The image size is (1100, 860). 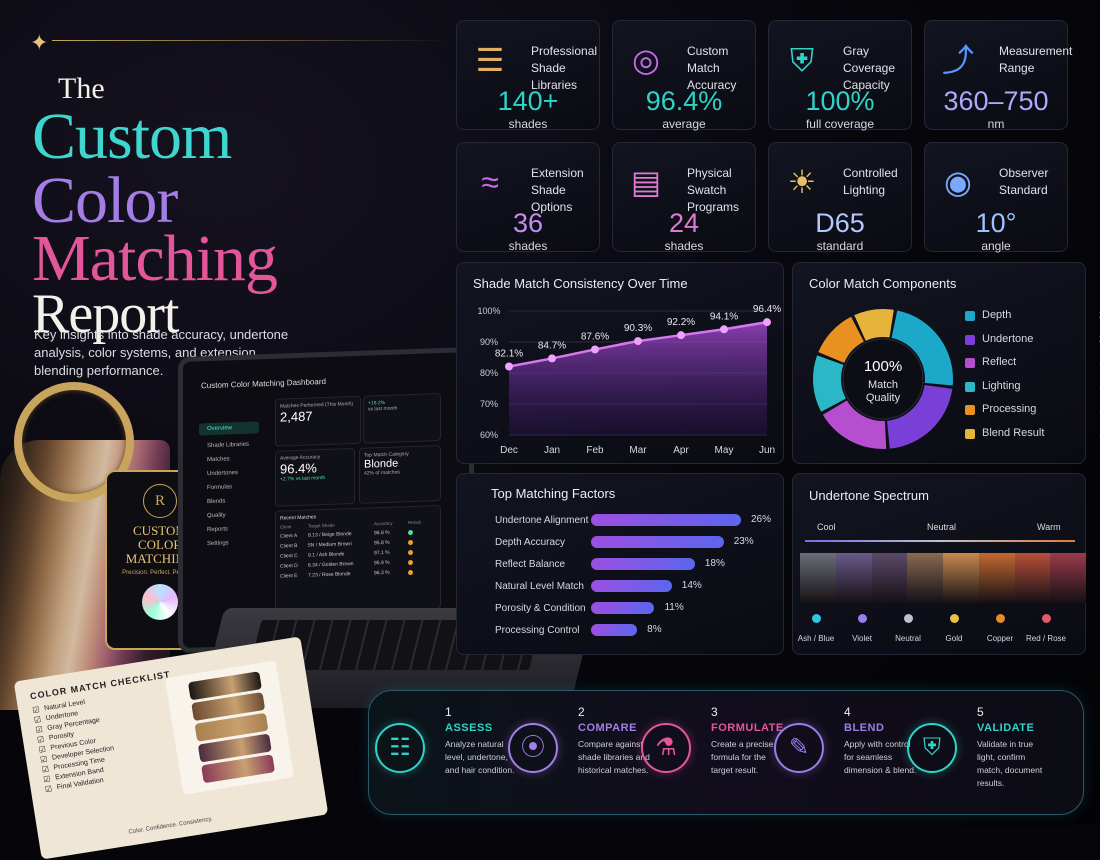 What do you see at coordinates (883, 366) in the screenshot?
I see `donut-center-value: 100%` at bounding box center [883, 366].